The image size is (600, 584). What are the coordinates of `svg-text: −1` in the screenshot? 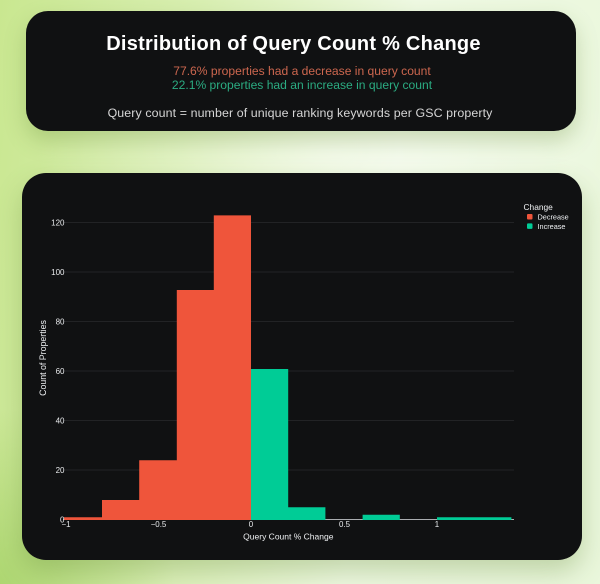 It's located at (66, 524).